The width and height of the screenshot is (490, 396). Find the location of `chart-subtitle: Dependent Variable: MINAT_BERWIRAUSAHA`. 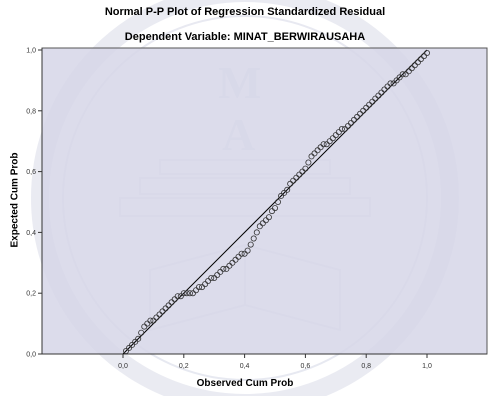

chart-subtitle: Dependent Variable: MINAT_BERWIRAUSAHA is located at coordinates (245, 37).